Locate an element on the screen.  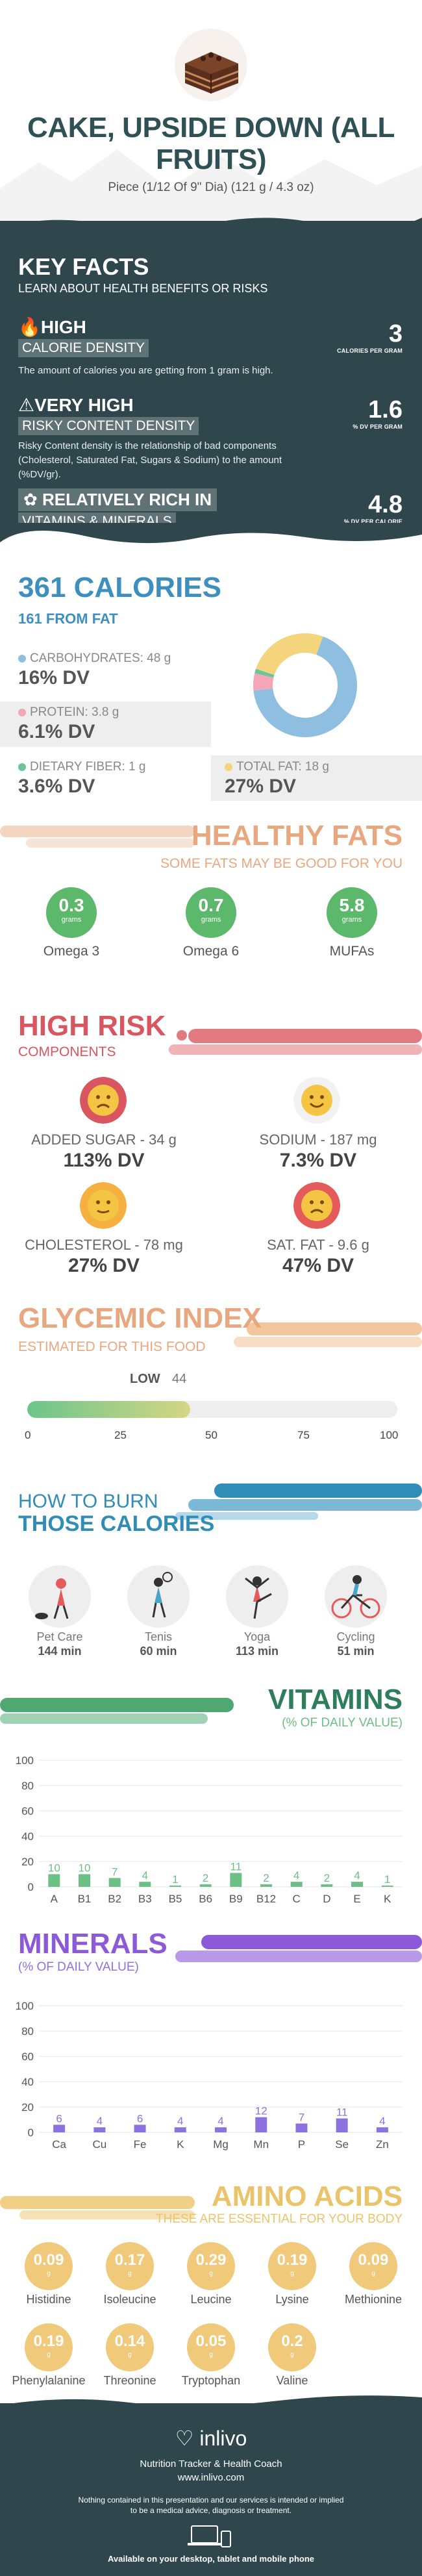
activity-name: Yoga is located at coordinates (257, 1637).